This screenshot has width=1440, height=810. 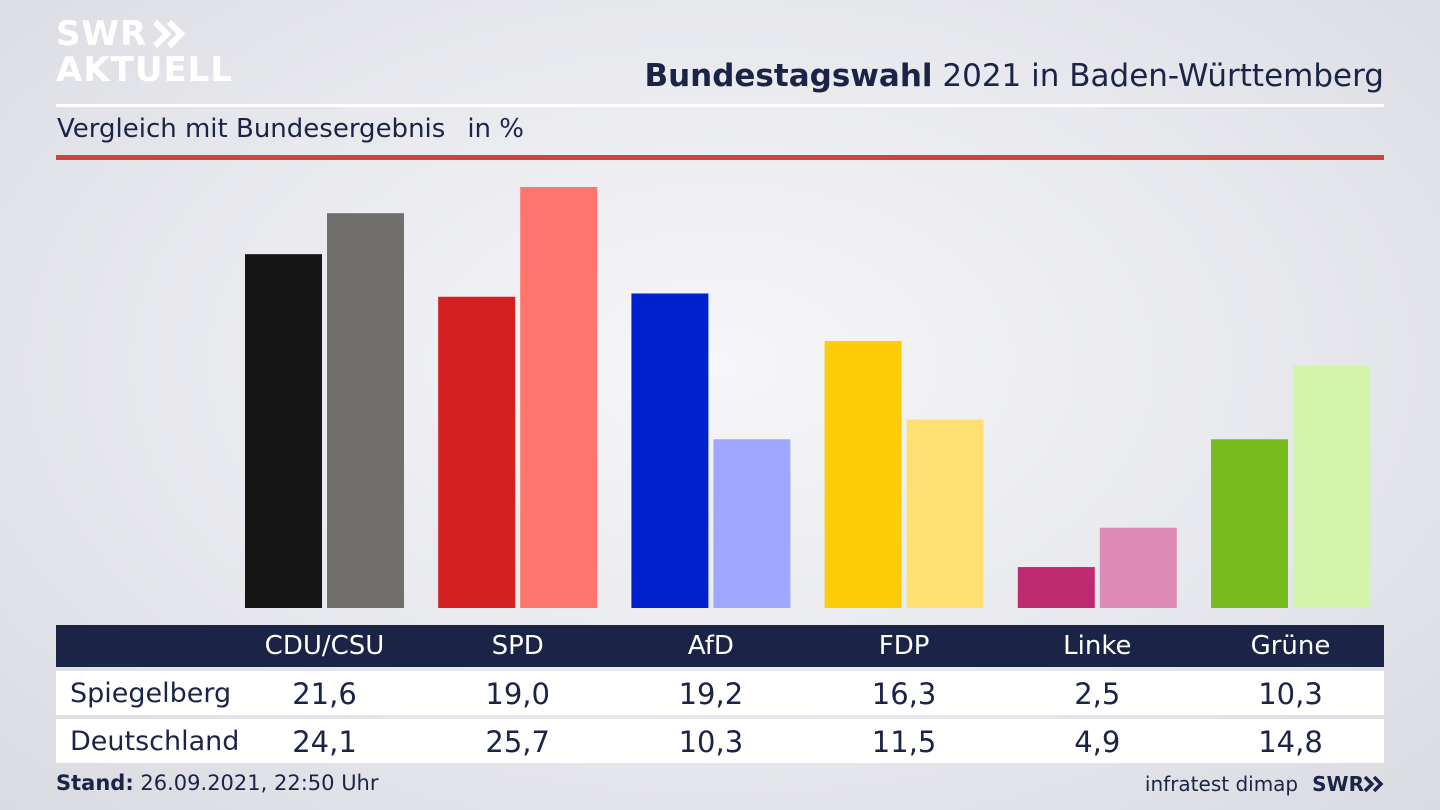 I want to click on accent-divider, so click(x=720, y=157).